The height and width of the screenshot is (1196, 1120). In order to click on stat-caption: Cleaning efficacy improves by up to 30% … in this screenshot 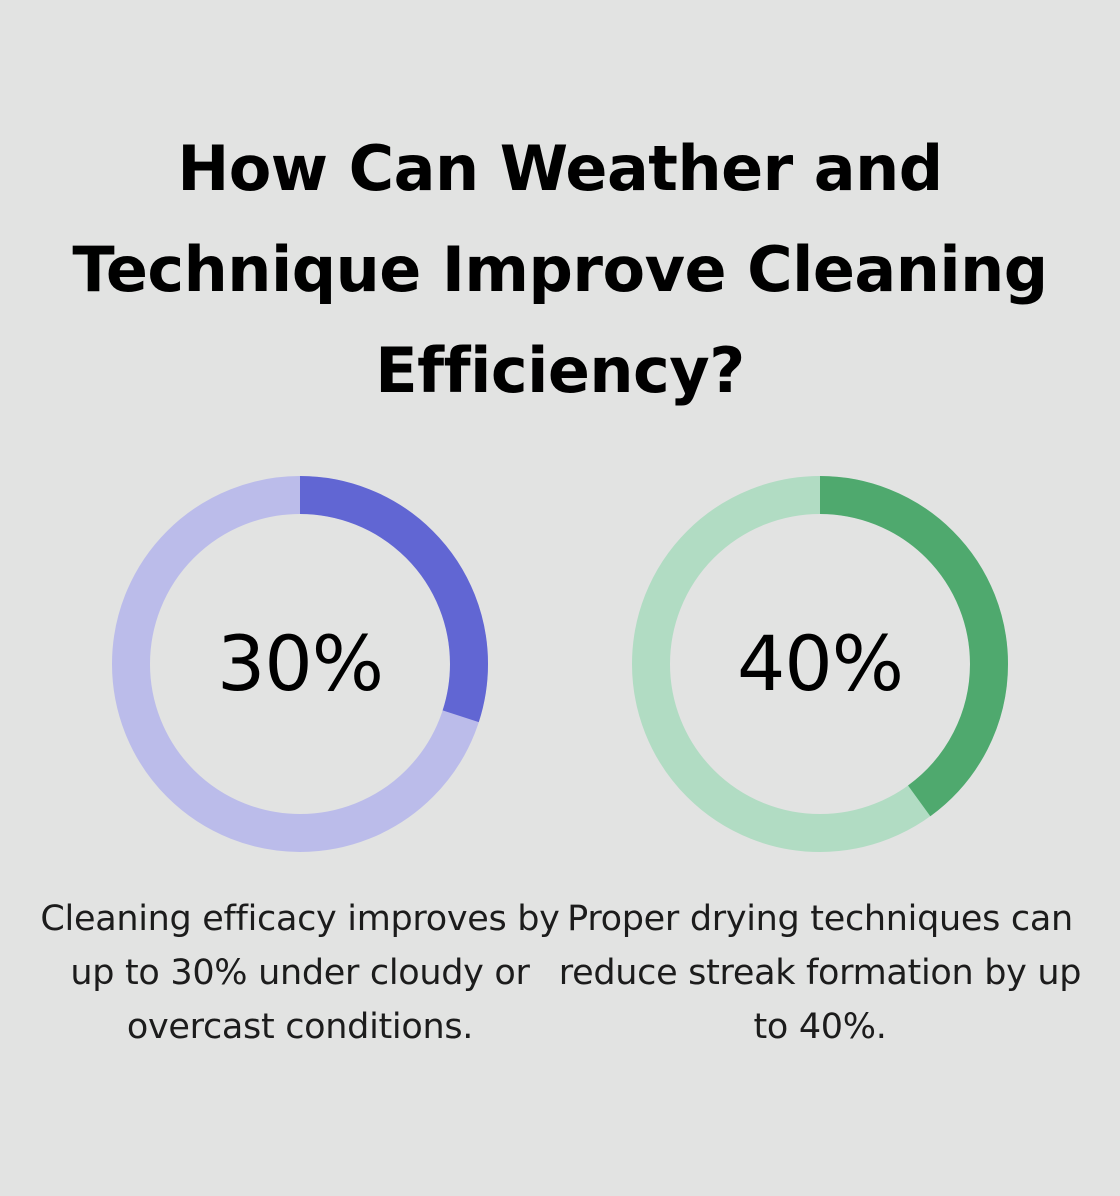, I will do `click(300, 973)`.